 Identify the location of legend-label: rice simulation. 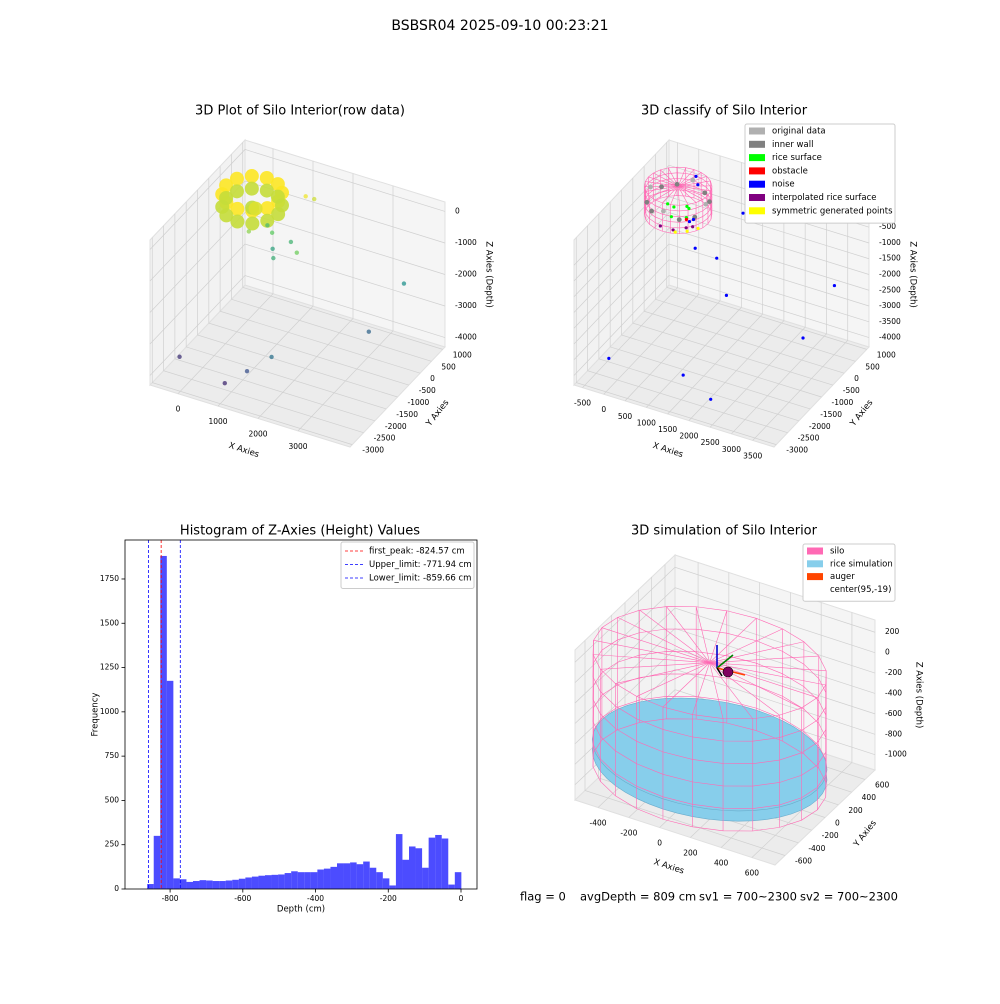
(861, 564).